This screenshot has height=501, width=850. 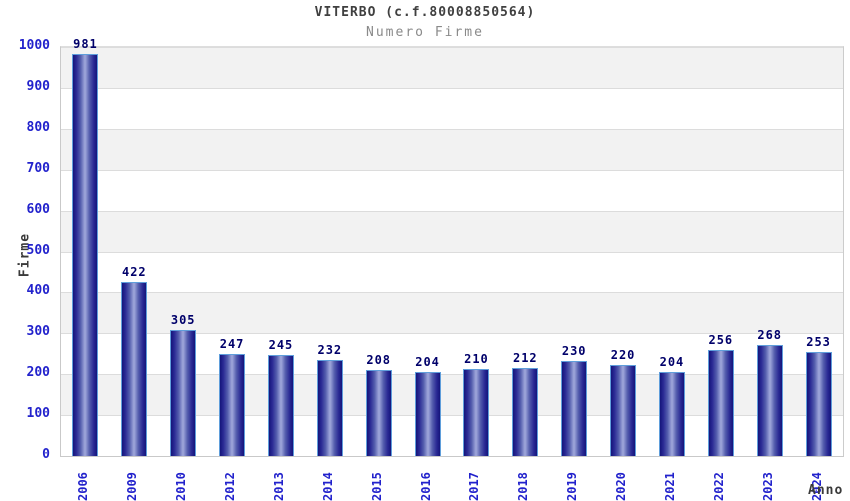 What do you see at coordinates (38, 291) in the screenshot?
I see `y-tick-label: 400` at bounding box center [38, 291].